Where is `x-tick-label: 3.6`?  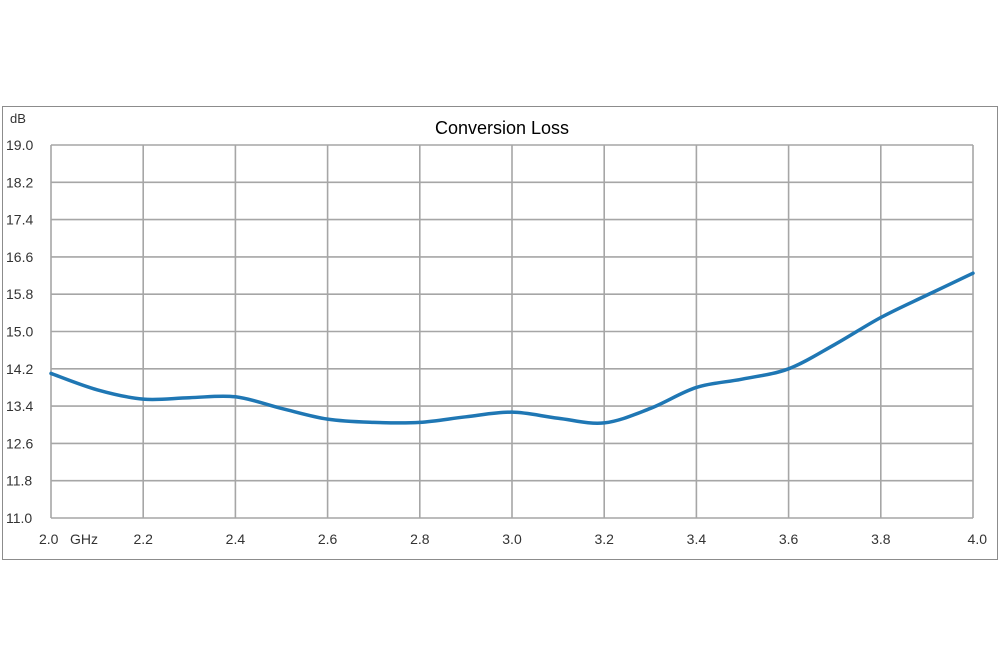
x-tick-label: 3.6 is located at coordinates (789, 539).